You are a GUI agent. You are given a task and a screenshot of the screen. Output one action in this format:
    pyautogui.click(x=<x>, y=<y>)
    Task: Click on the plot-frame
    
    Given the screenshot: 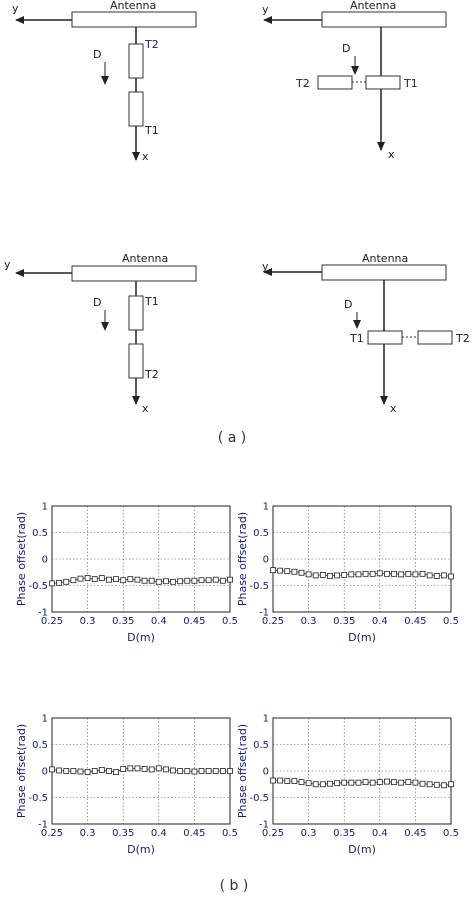 What is the action you would take?
    pyautogui.click(x=362, y=771)
    